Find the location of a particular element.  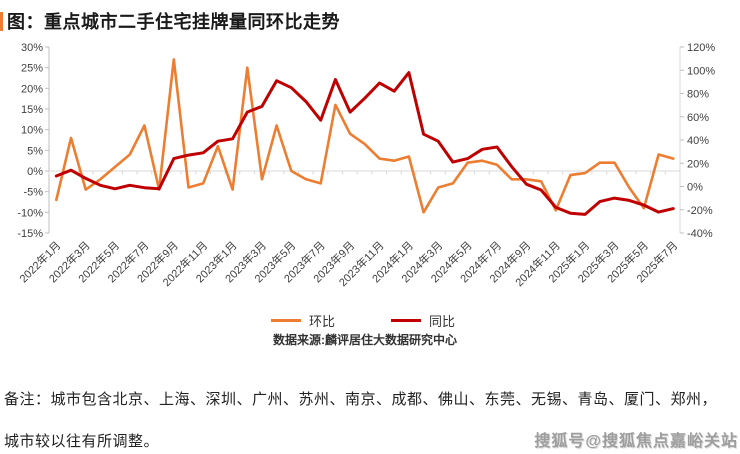

right-axis-tick-label: 40% is located at coordinates (698, 141).